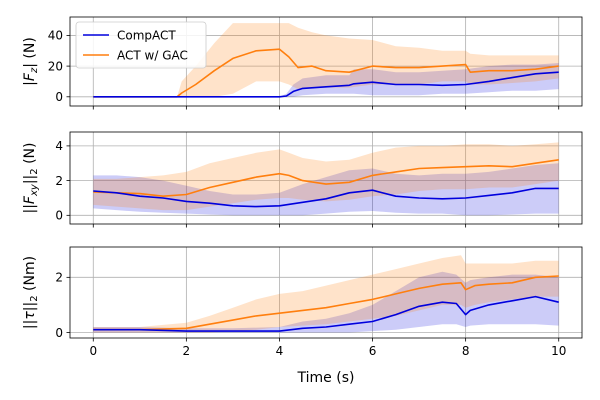 This screenshot has height=400, width=600. I want to click on x-tick-label: 8, so click(466, 351).